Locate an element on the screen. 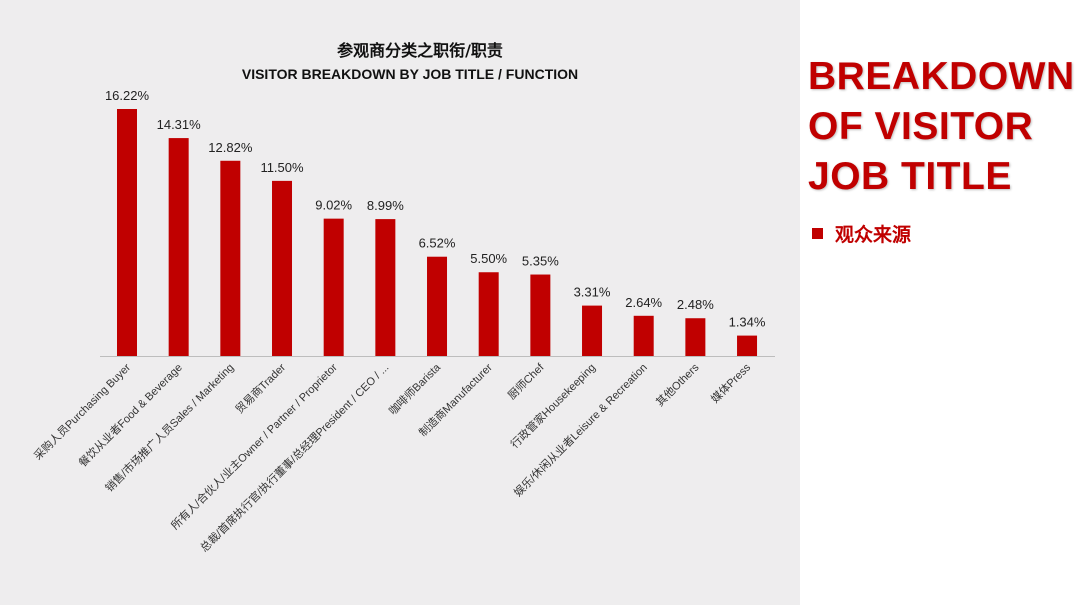 The image size is (1080, 605). data-label: 5.35% is located at coordinates (540, 261).